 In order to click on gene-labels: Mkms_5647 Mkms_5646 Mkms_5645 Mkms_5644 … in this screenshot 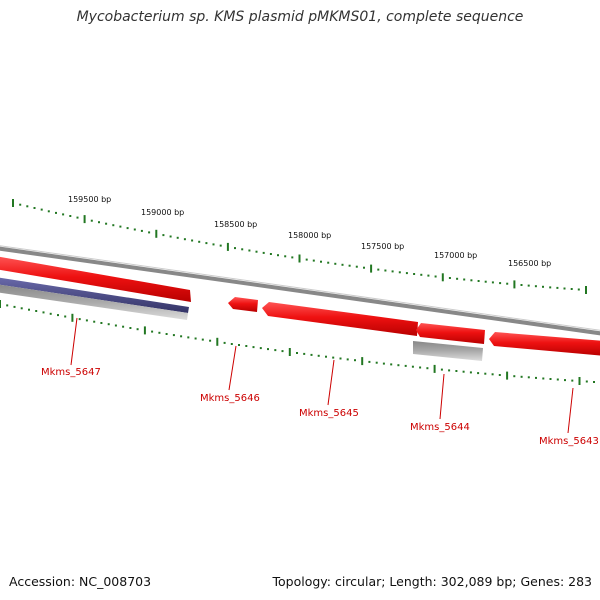, I will do `click(320, 407)`.